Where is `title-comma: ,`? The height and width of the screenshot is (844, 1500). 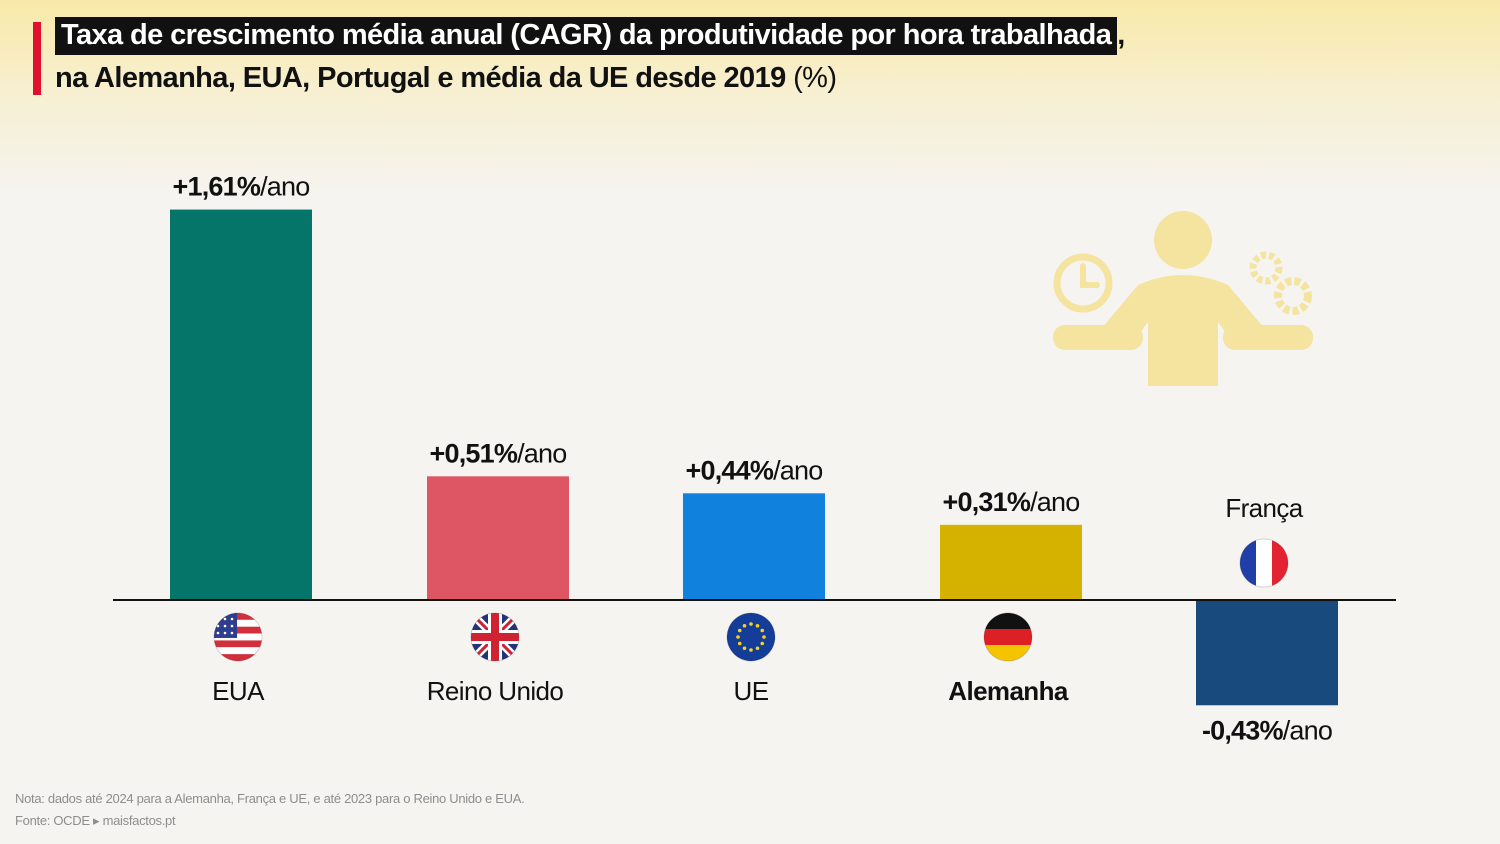 title-comma: , is located at coordinates (1121, 35).